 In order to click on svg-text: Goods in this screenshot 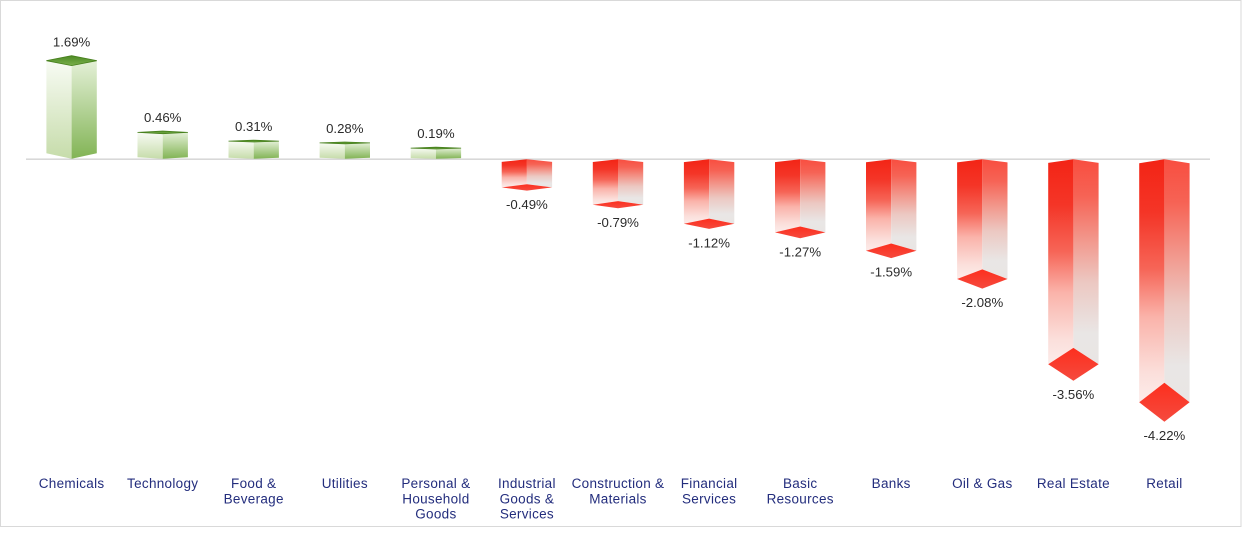, I will do `click(435, 514)`.